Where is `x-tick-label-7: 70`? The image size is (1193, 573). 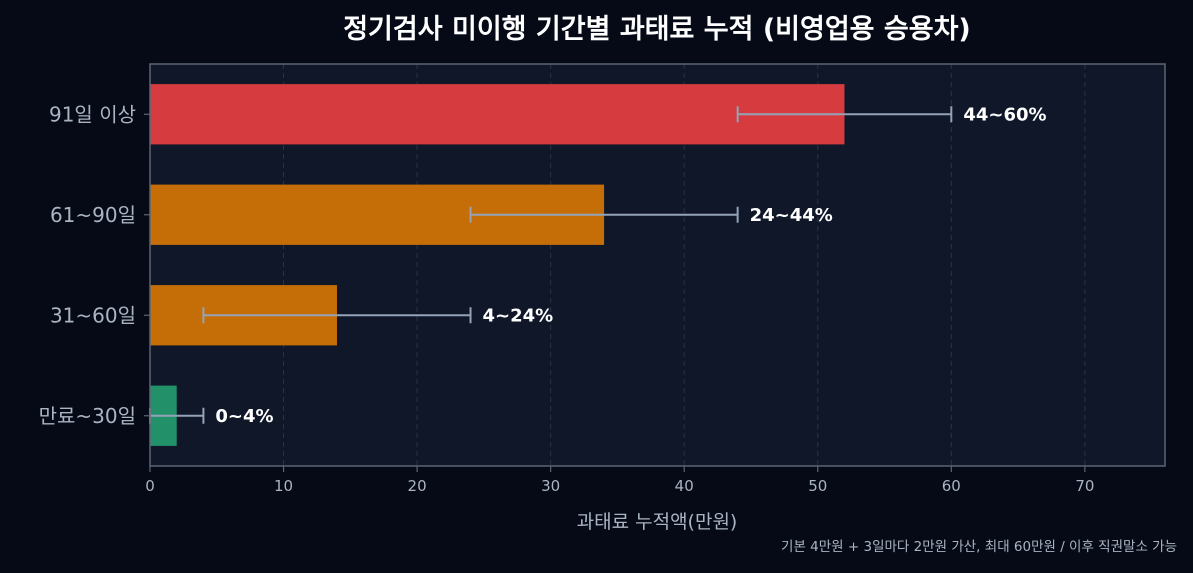
x-tick-label-7: 70 is located at coordinates (1084, 486).